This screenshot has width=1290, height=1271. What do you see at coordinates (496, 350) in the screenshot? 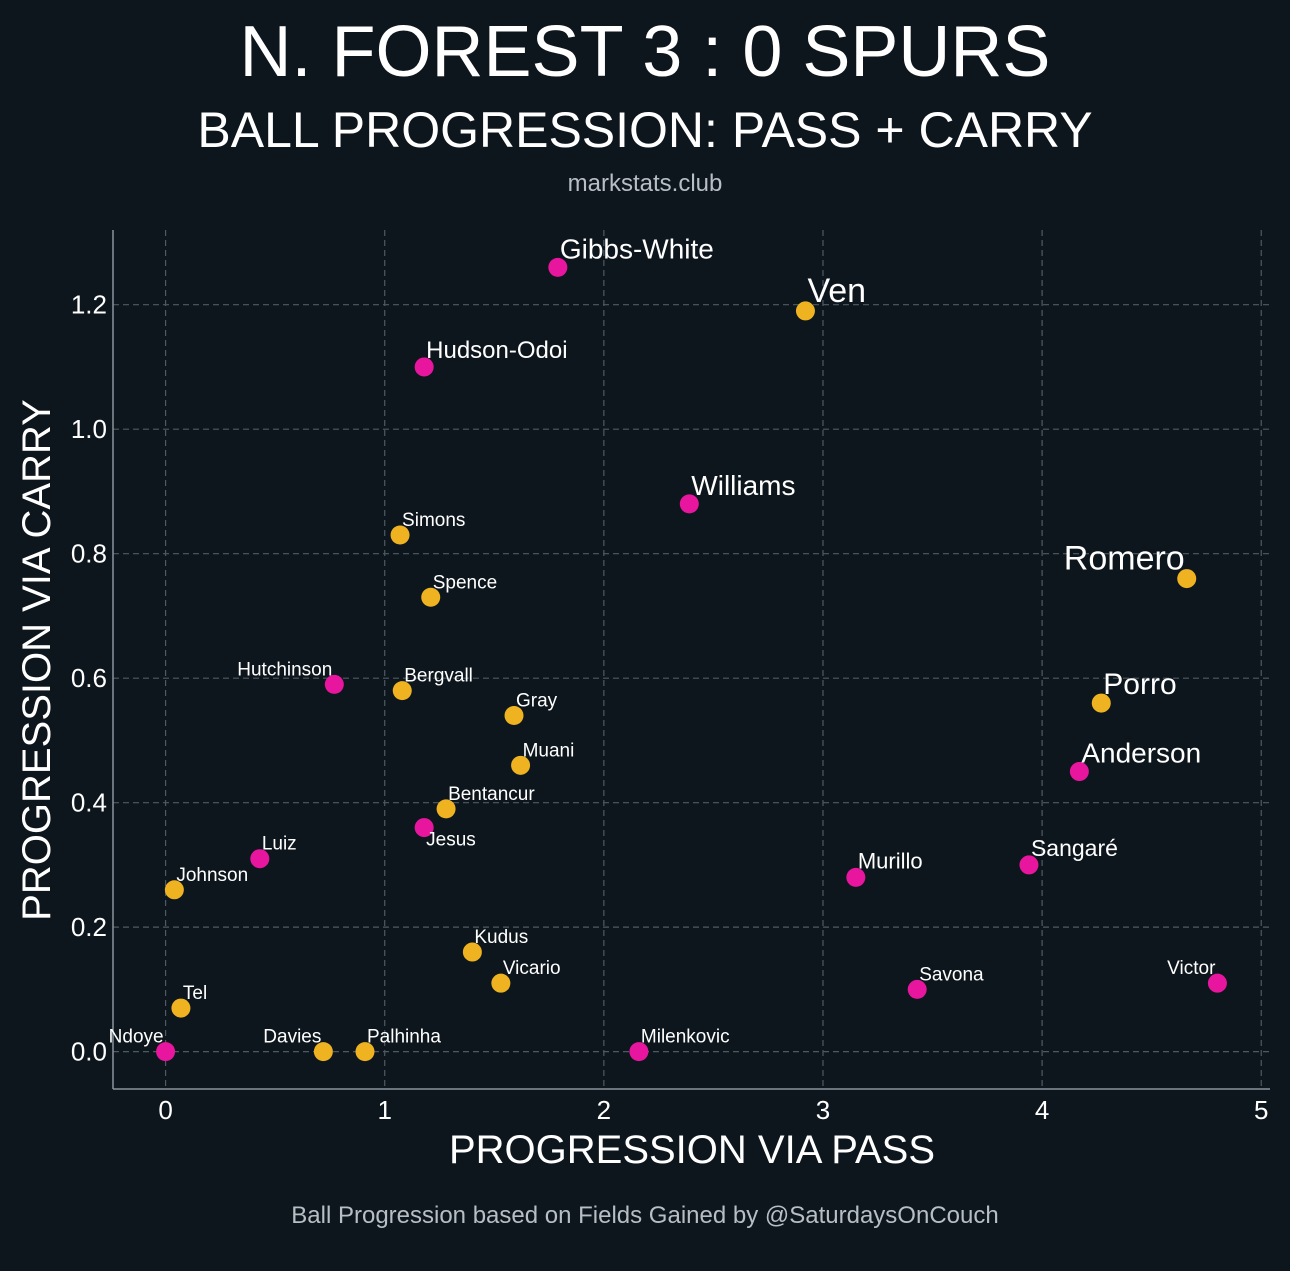
I see `point-label: Hudson-Odoi` at bounding box center [496, 350].